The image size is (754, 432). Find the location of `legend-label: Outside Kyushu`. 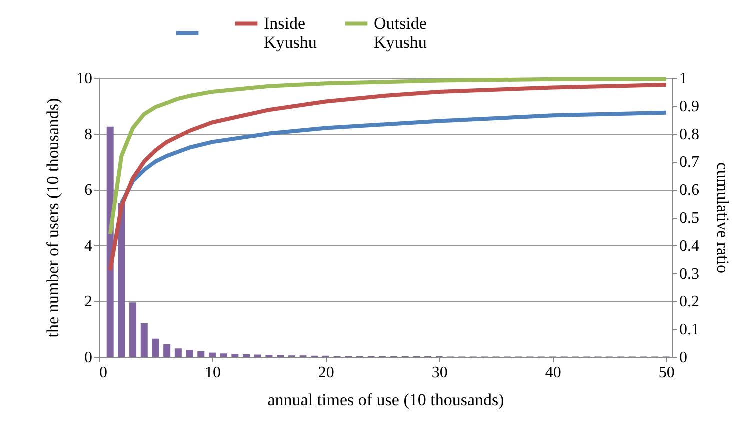

legend-label: Outside Kyushu is located at coordinates (401, 33).